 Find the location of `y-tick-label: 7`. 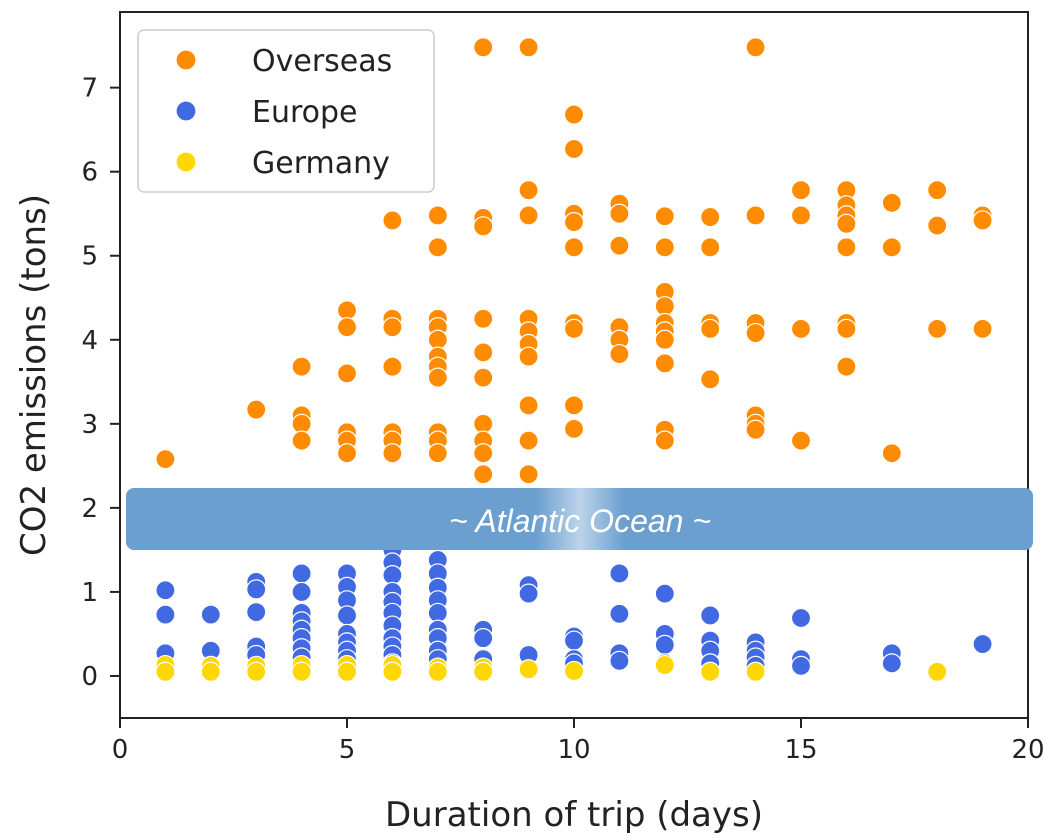

y-tick-label: 7 is located at coordinates (89, 89).